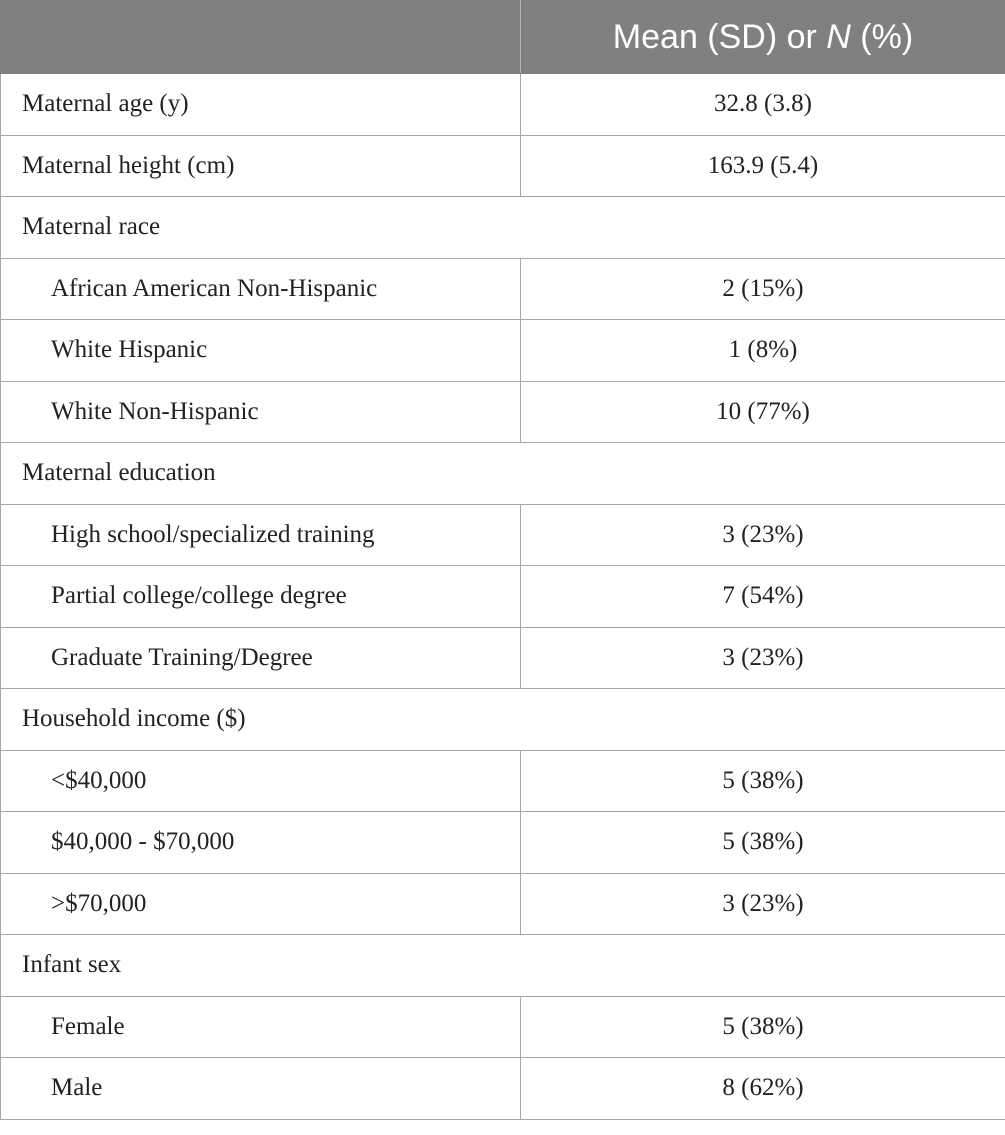 The image size is (1005, 1135). What do you see at coordinates (882, 36) in the screenshot?
I see `header-text-part2: (%)` at bounding box center [882, 36].